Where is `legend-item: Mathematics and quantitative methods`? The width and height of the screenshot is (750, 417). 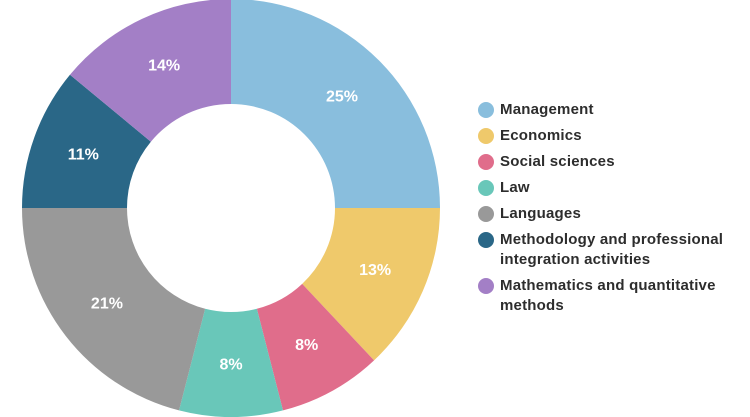 legend-item: Mathematics and quantitative methods is located at coordinates (612, 296).